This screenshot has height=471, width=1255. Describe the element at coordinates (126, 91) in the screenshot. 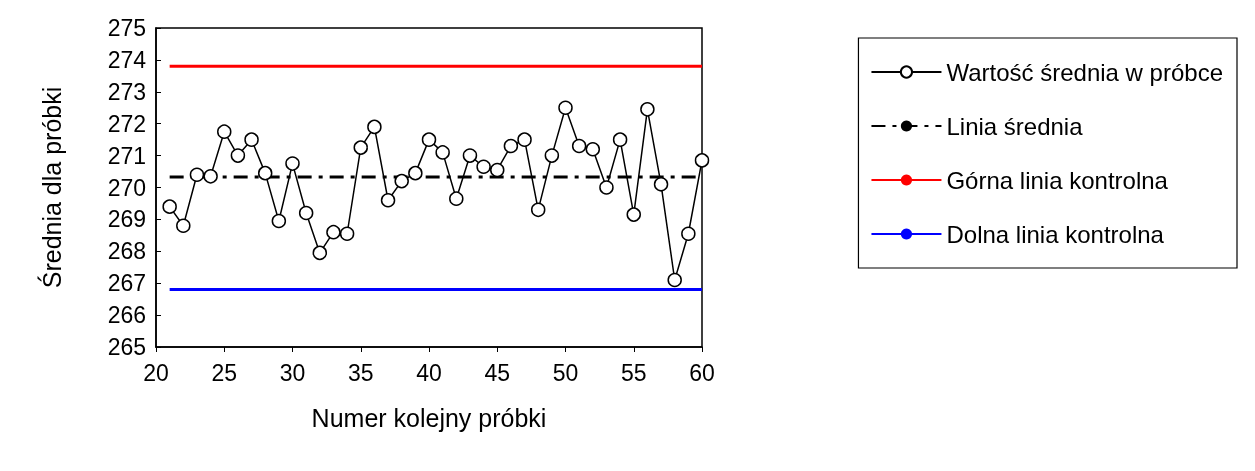

I see `y-tick-label: 273` at that location.